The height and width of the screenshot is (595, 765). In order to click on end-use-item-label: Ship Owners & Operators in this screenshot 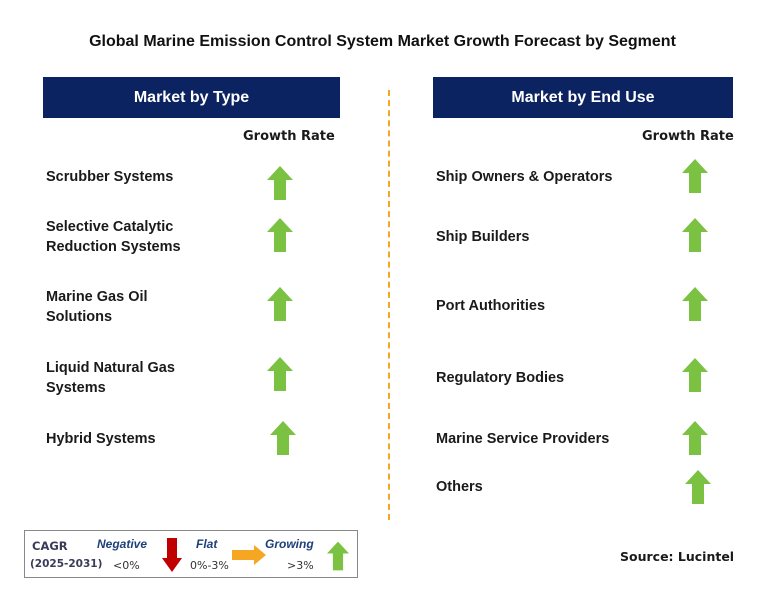, I will do `click(524, 177)`.